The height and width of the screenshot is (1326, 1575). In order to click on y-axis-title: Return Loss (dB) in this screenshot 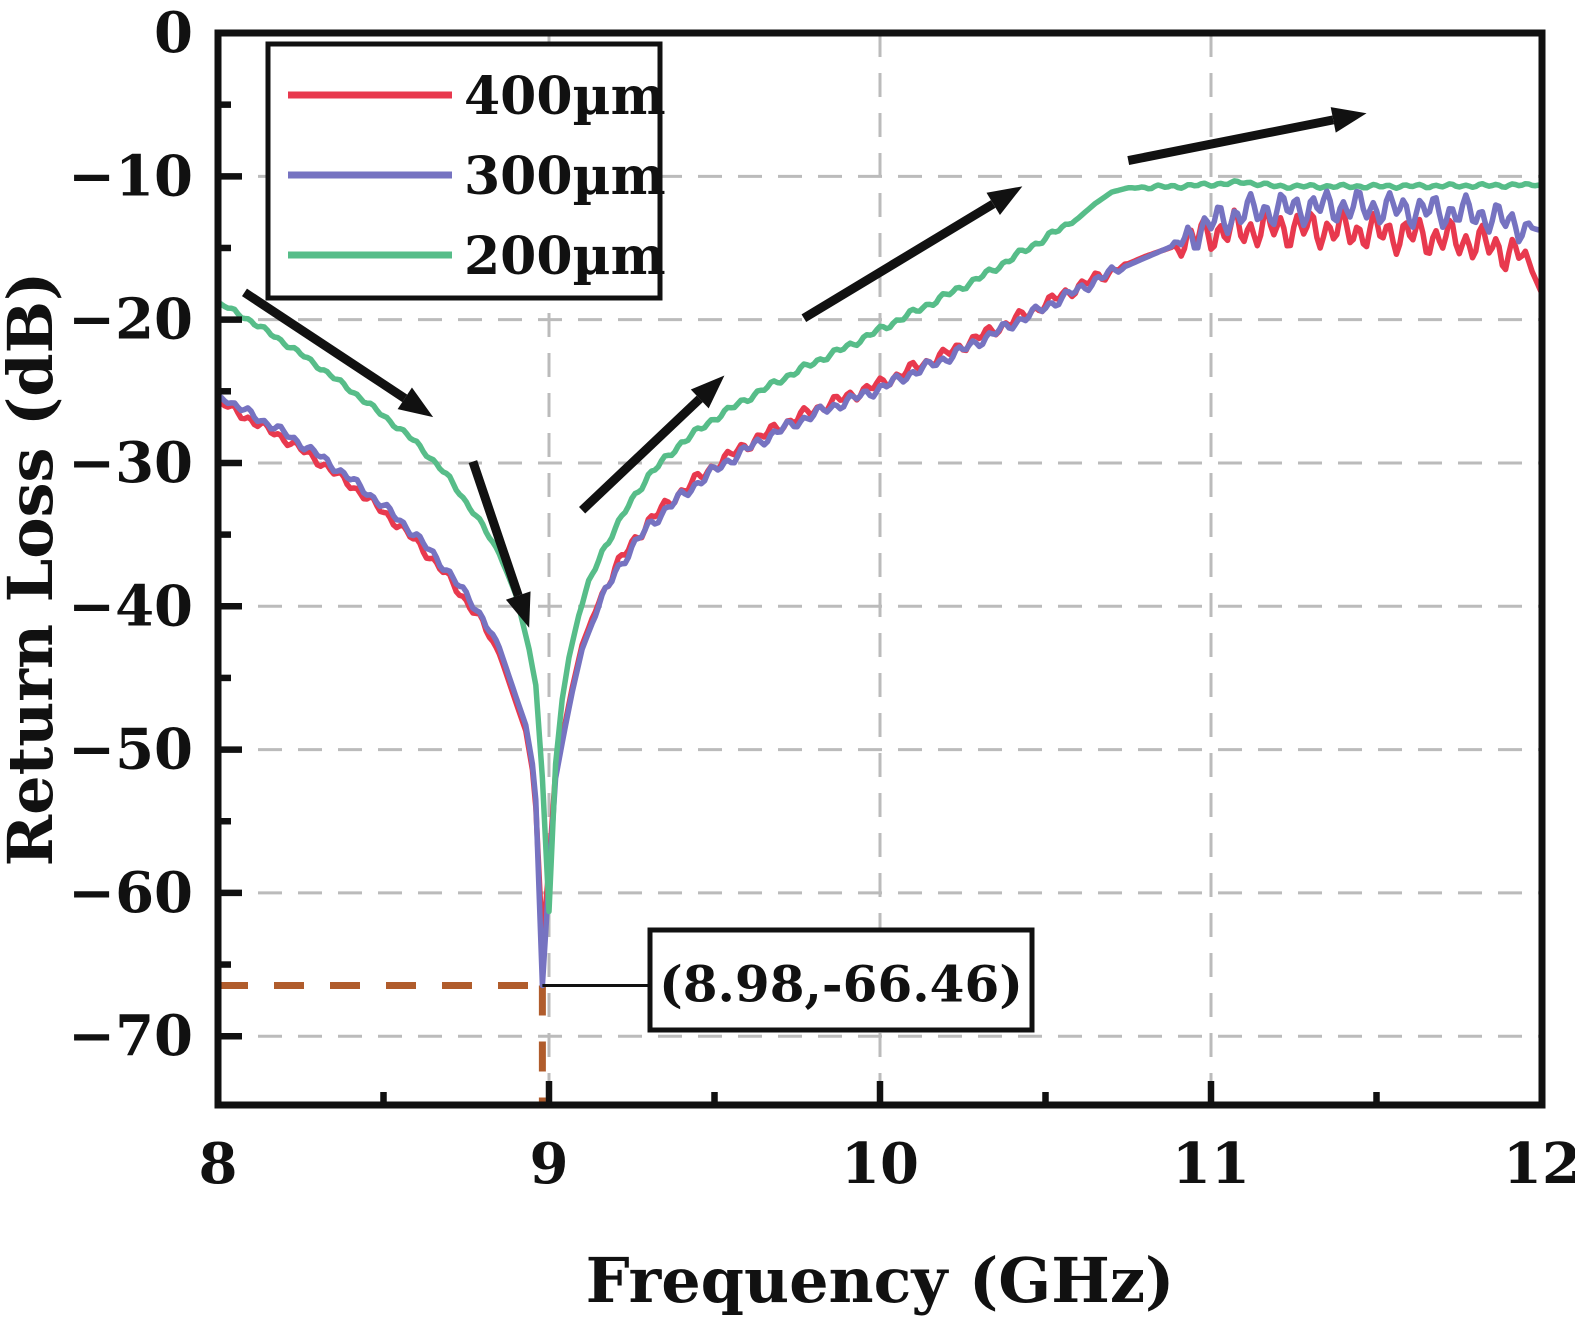, I will do `click(33, 569)`.